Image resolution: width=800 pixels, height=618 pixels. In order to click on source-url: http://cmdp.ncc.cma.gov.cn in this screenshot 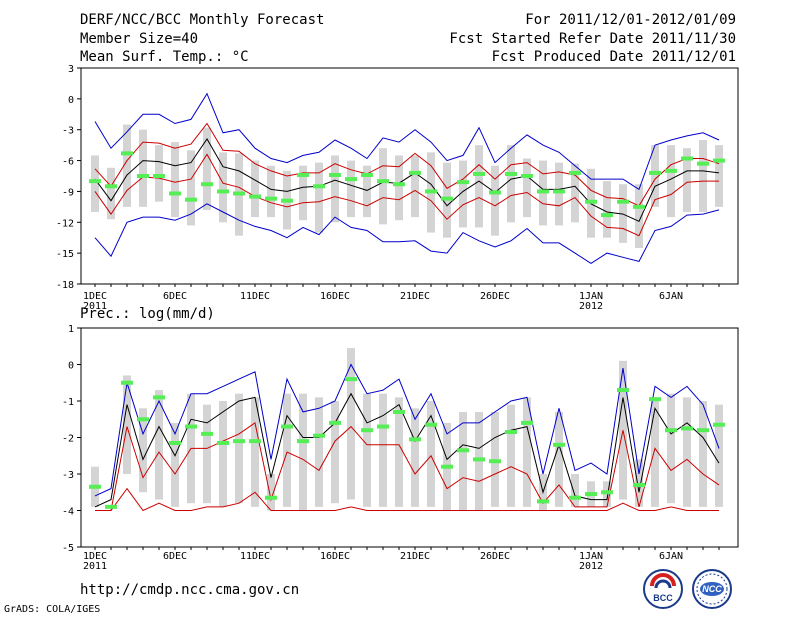, I will do `click(190, 590)`.